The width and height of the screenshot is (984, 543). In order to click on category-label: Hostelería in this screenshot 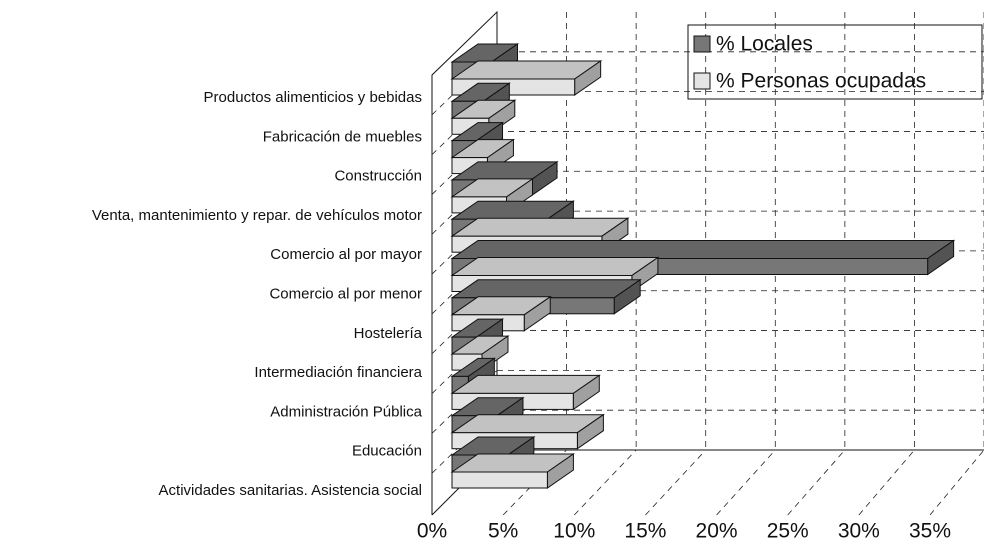, I will do `click(388, 333)`.